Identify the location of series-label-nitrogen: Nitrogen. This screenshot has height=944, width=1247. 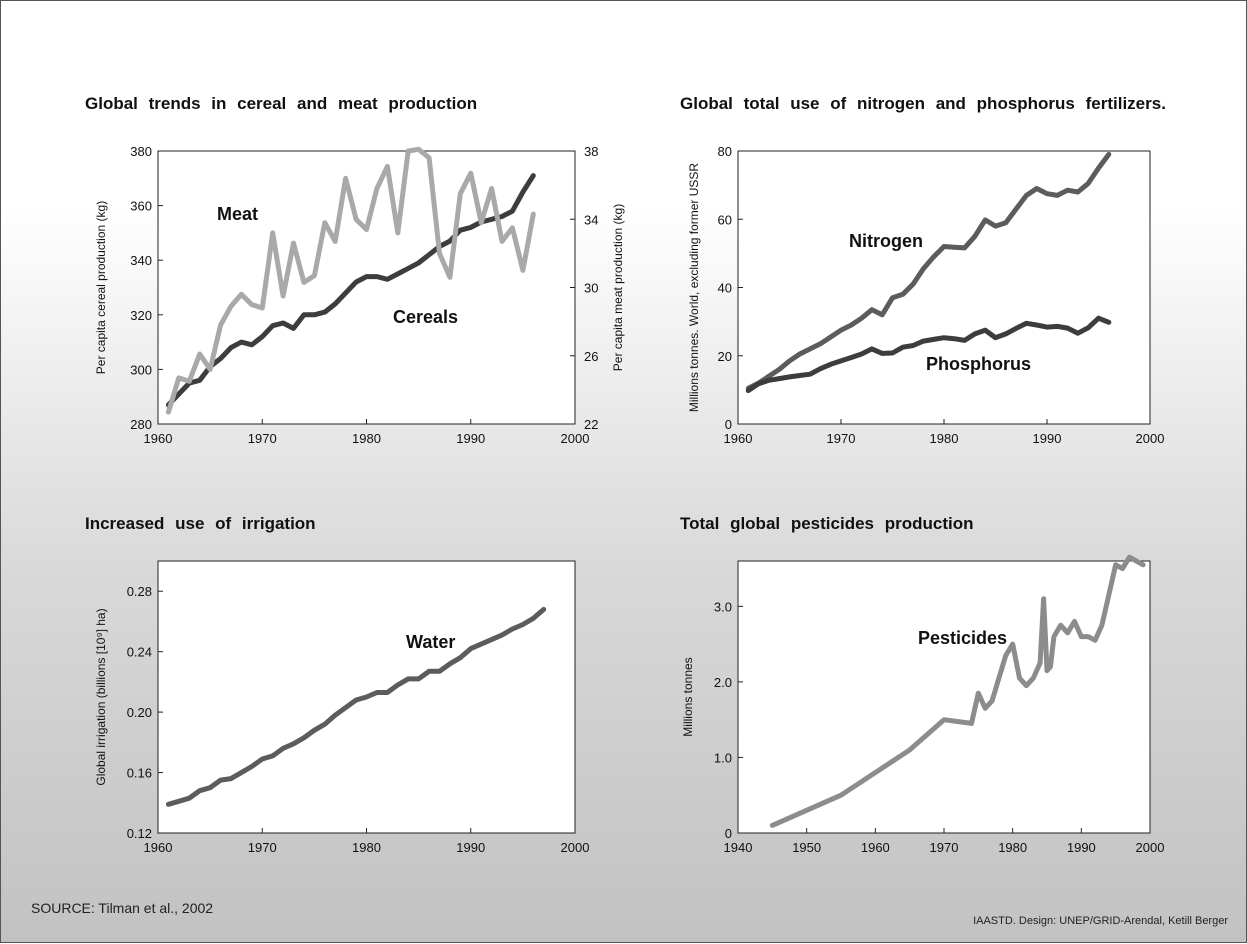
(886, 241).